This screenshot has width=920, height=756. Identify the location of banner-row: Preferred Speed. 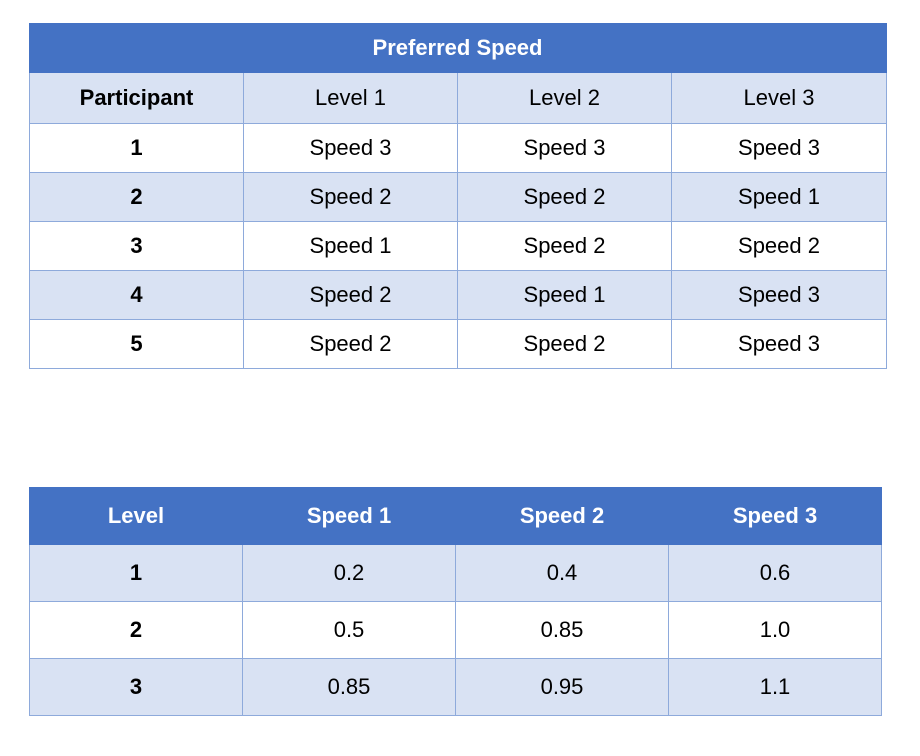
(458, 48).